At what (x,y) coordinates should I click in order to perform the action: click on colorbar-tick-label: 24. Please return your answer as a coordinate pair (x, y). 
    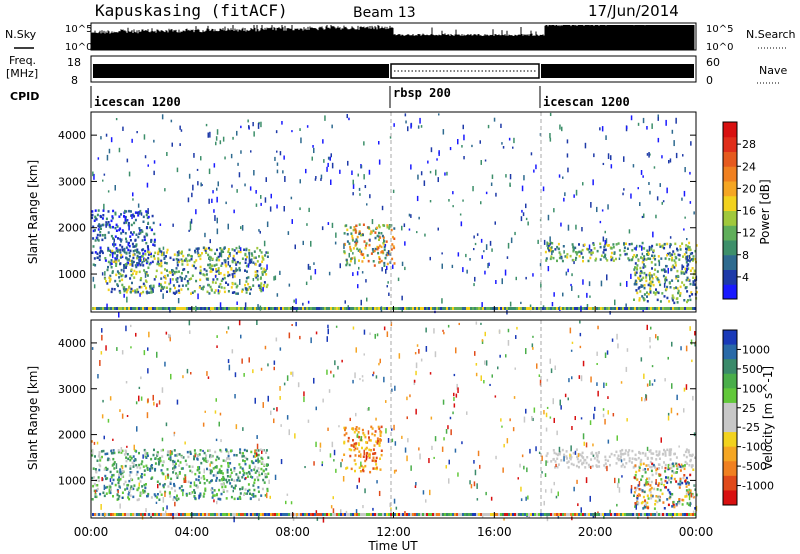
    Looking at the image, I should click on (749, 166).